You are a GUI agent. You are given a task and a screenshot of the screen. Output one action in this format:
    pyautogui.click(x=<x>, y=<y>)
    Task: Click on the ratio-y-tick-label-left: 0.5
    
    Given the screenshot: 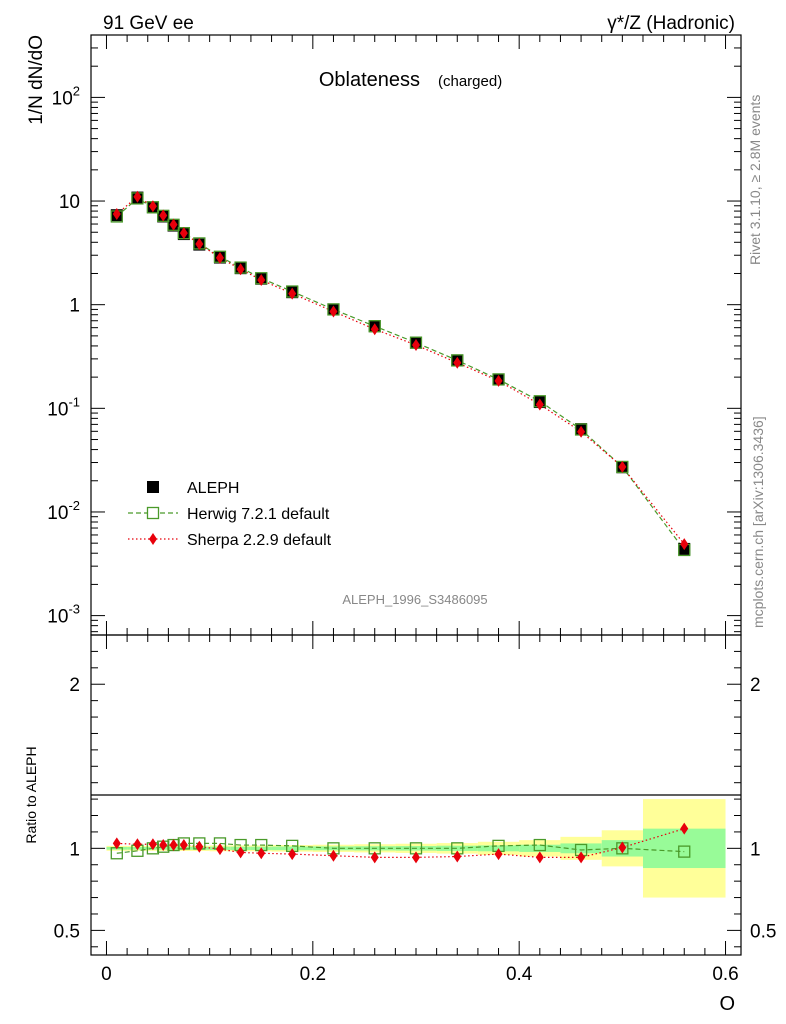 What is the action you would take?
    pyautogui.click(x=67, y=931)
    